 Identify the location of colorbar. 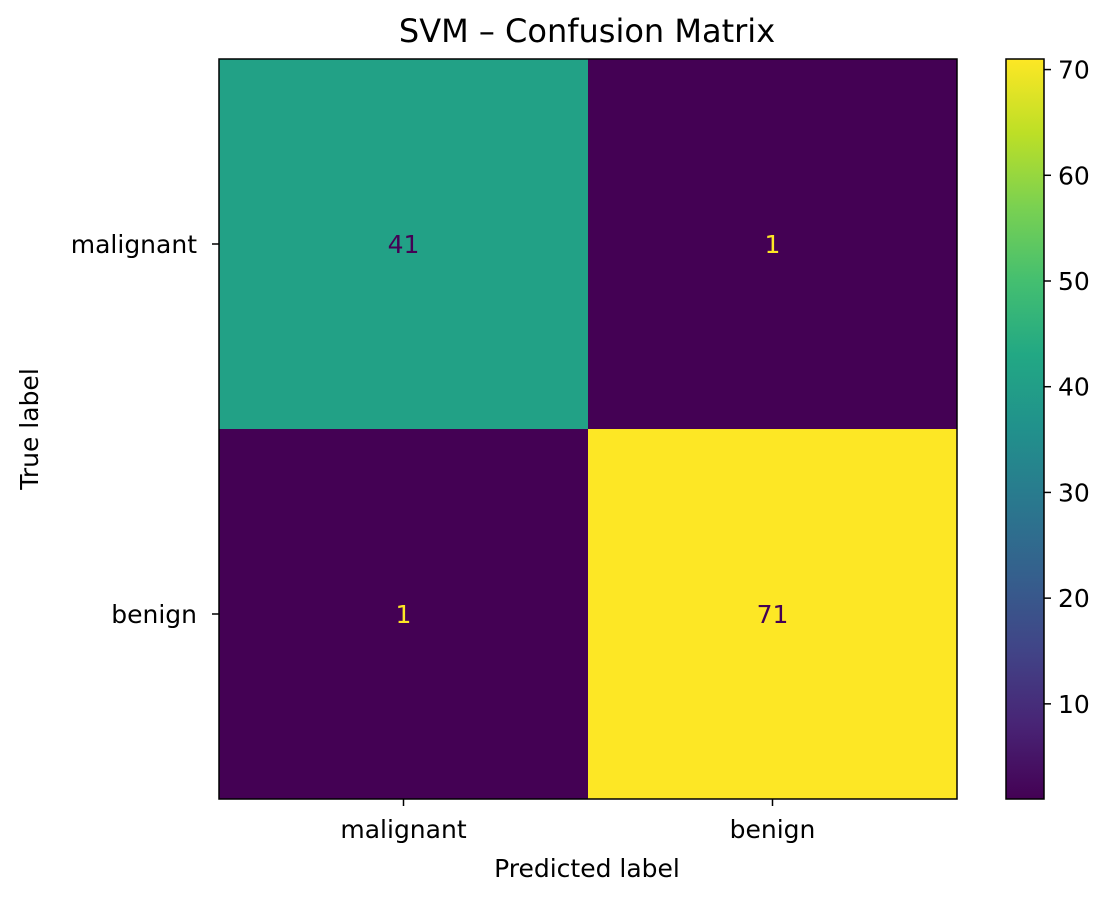
(1025, 429).